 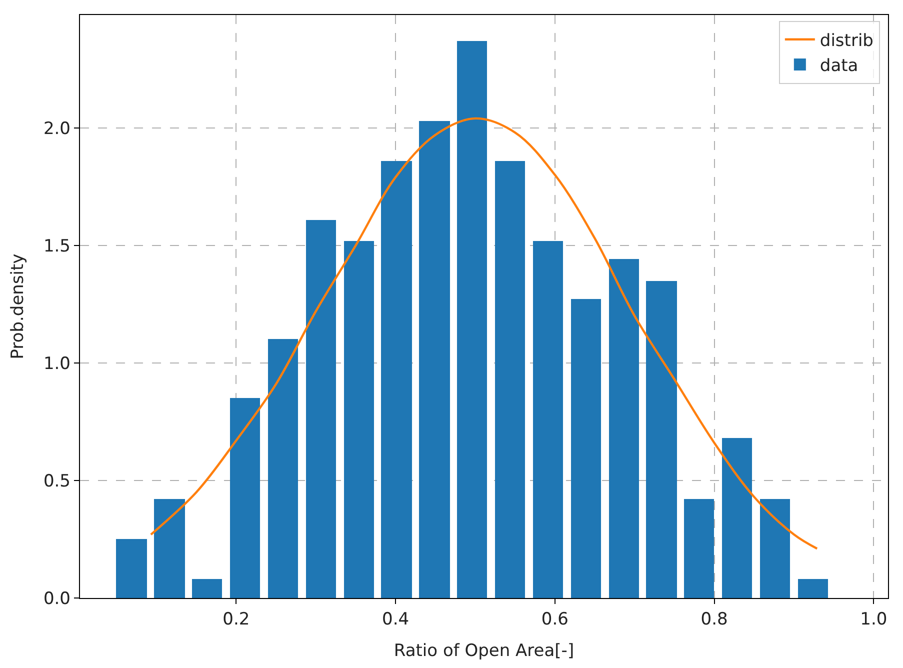 What do you see at coordinates (839, 66) in the screenshot?
I see `legend-label: data` at bounding box center [839, 66].